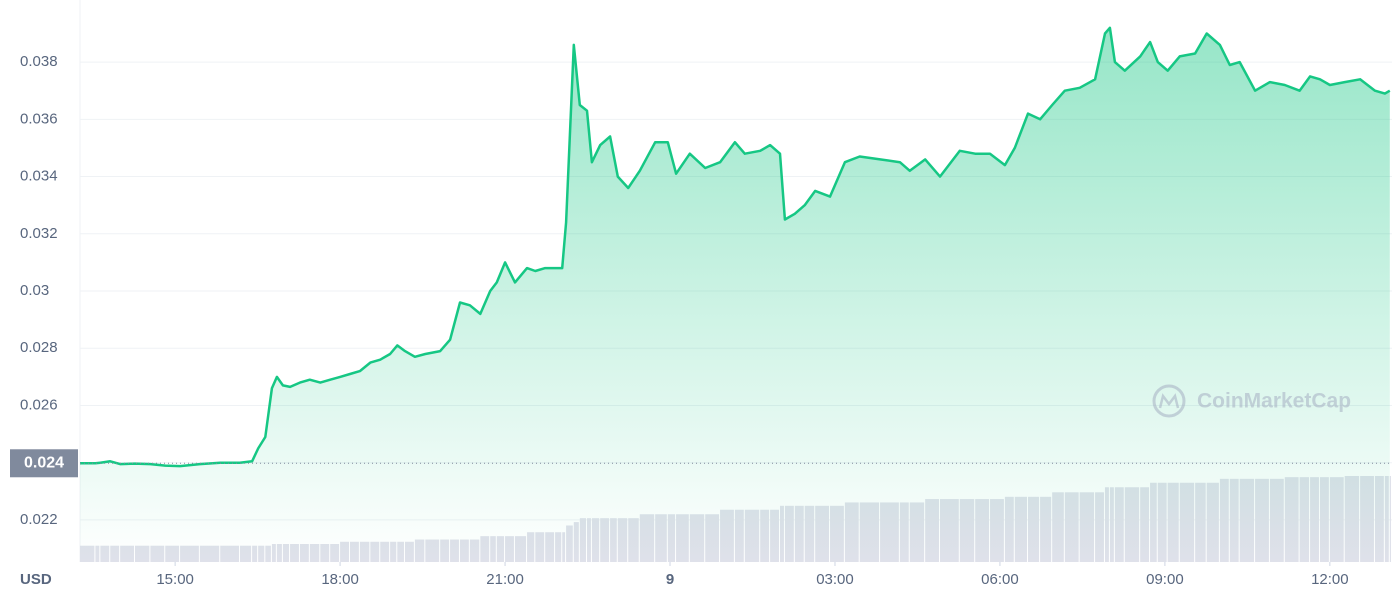 This screenshot has height=597, width=1392. What do you see at coordinates (670, 579) in the screenshot?
I see `x-tick-label: 9` at bounding box center [670, 579].